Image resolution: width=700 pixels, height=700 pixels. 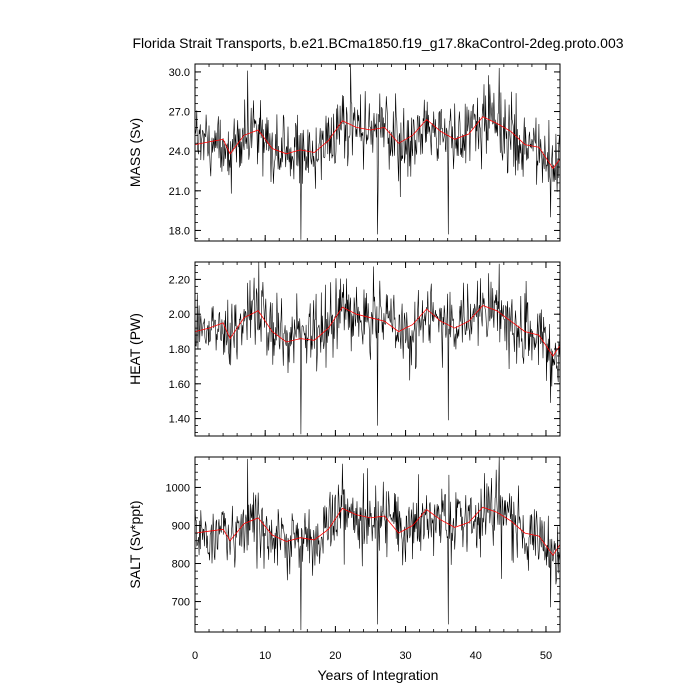 I want to click on y-tick-label: 1.40, so click(x=179, y=420).